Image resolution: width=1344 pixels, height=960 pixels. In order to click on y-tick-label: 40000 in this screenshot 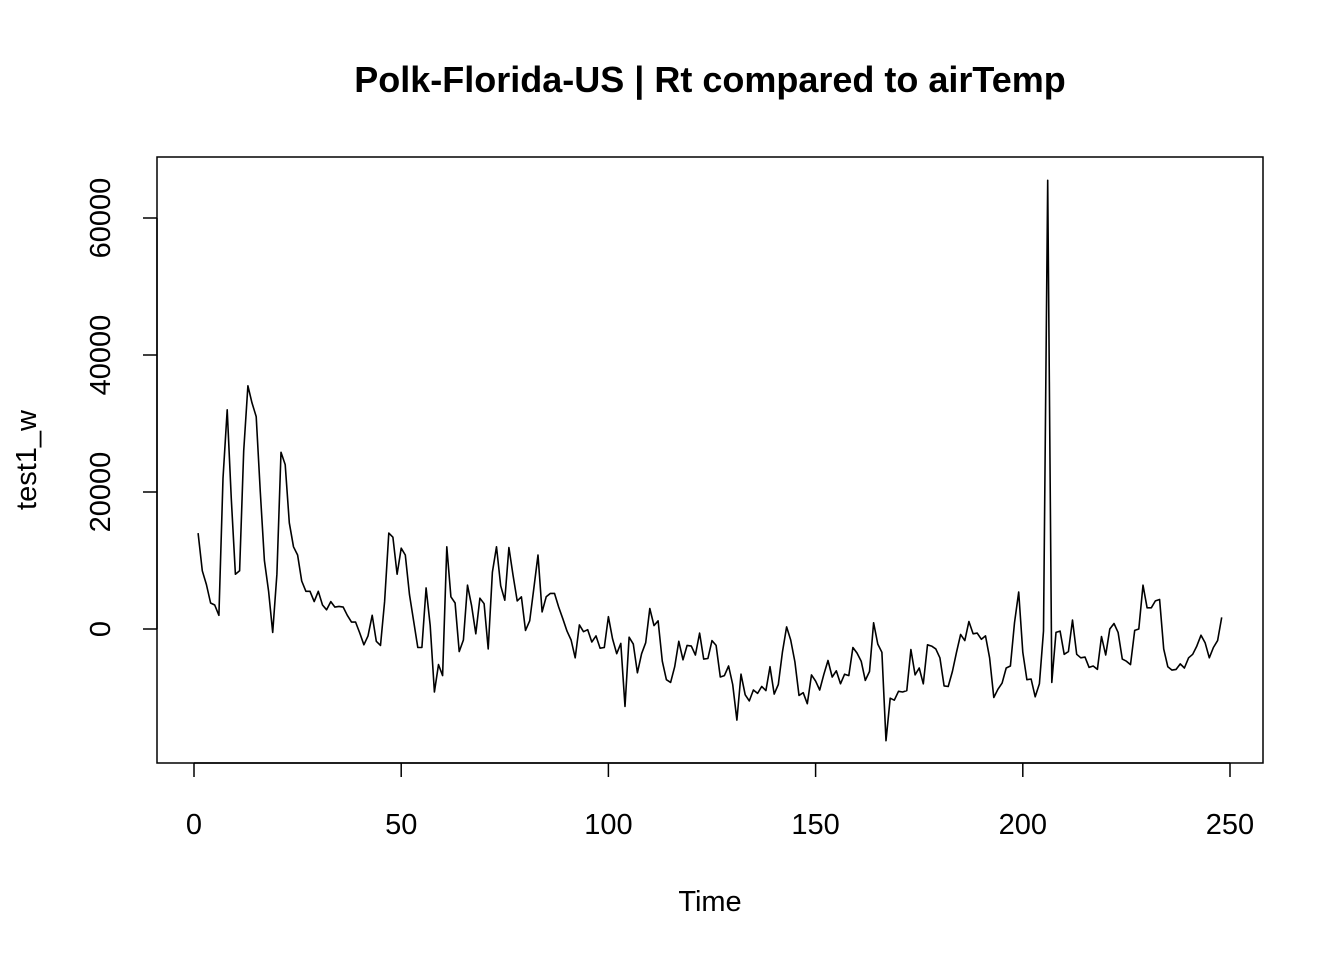, I will do `click(101, 355)`.